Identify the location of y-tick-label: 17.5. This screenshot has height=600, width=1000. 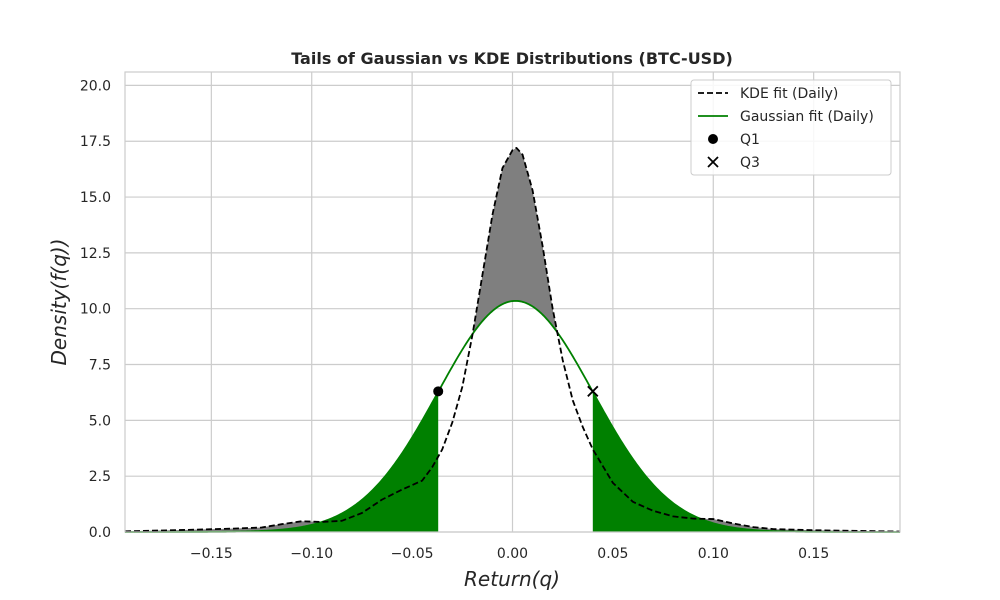
(95, 142).